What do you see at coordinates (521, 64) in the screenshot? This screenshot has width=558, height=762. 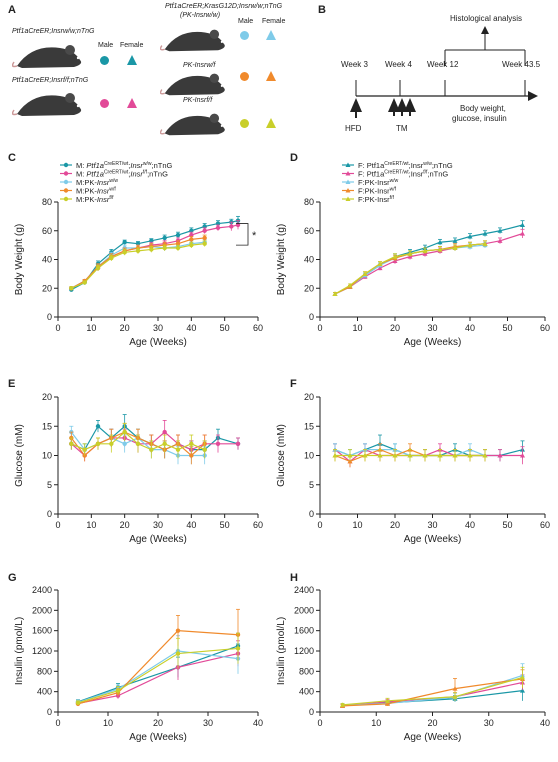 I see `week-43-5-label: Week 43.5` at bounding box center [521, 64].